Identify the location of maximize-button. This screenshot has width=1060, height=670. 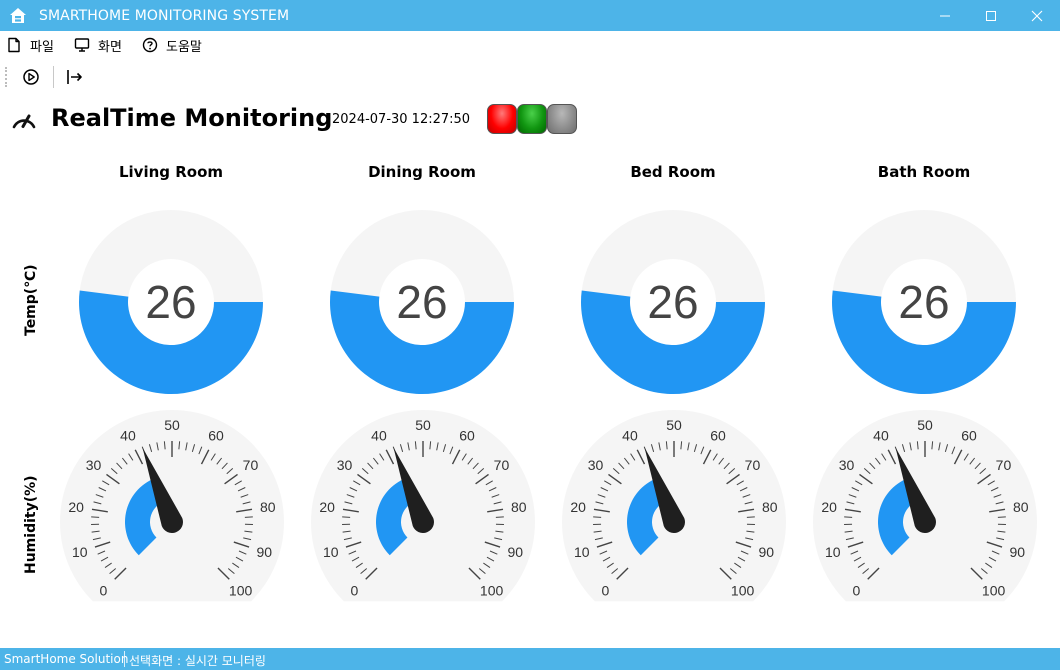
(991, 15).